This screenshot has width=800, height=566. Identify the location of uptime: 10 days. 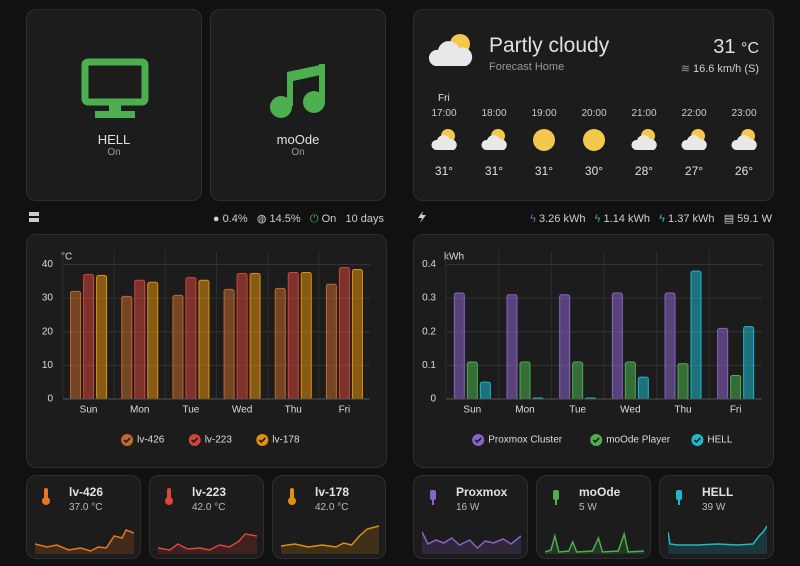
(364, 219).